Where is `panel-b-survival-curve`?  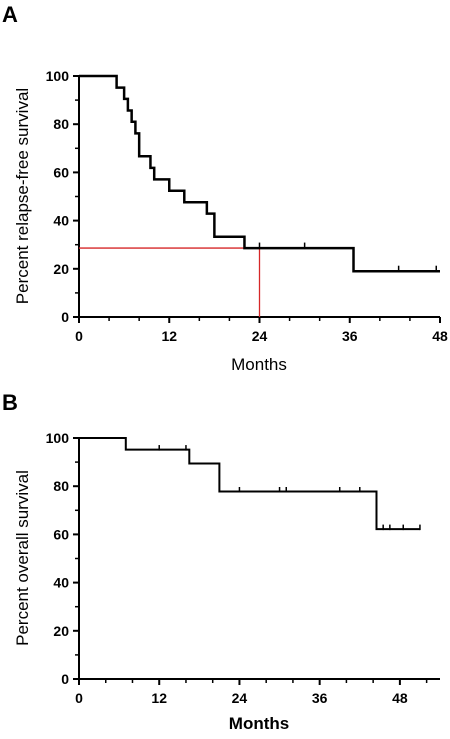
panel-b-survival-curve is located at coordinates (249, 484).